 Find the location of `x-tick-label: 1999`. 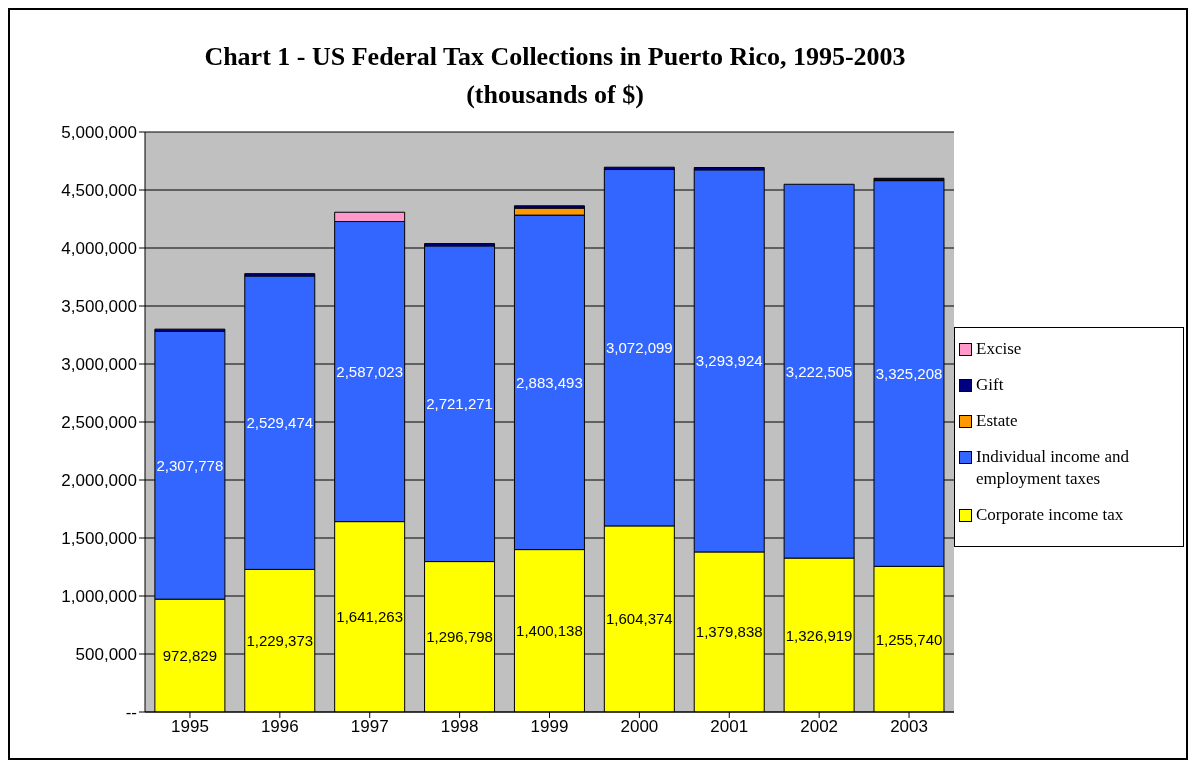

x-tick-label: 1999 is located at coordinates (549, 727).